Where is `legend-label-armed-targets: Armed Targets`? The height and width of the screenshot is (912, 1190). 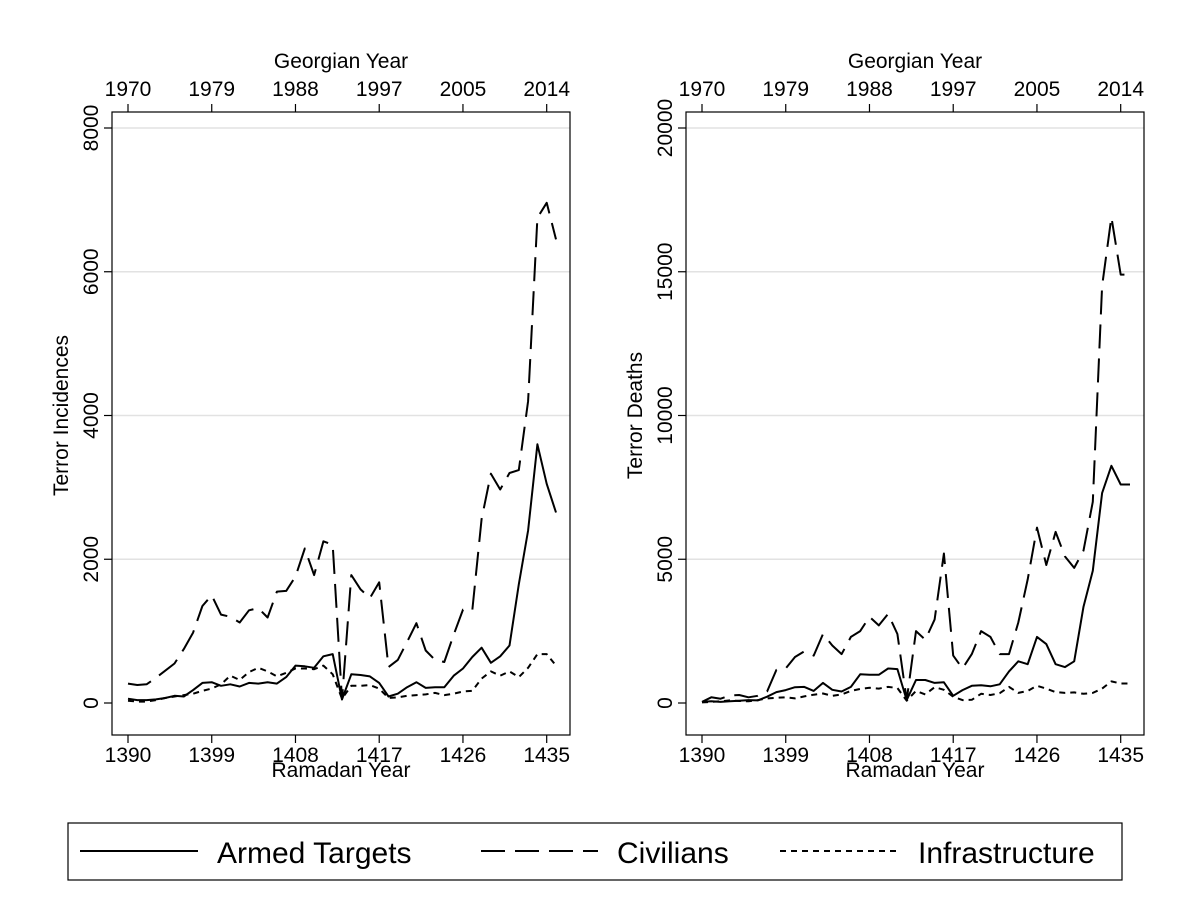
legend-label-armed-targets: Armed Targets is located at coordinates (314, 853).